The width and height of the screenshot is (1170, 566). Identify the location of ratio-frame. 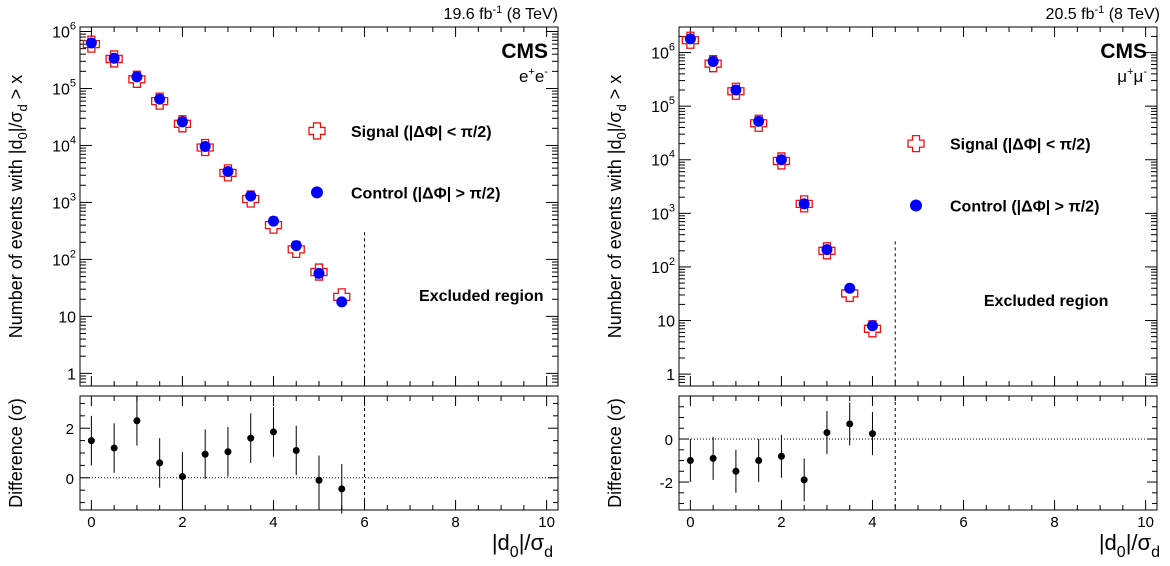
(918, 453).